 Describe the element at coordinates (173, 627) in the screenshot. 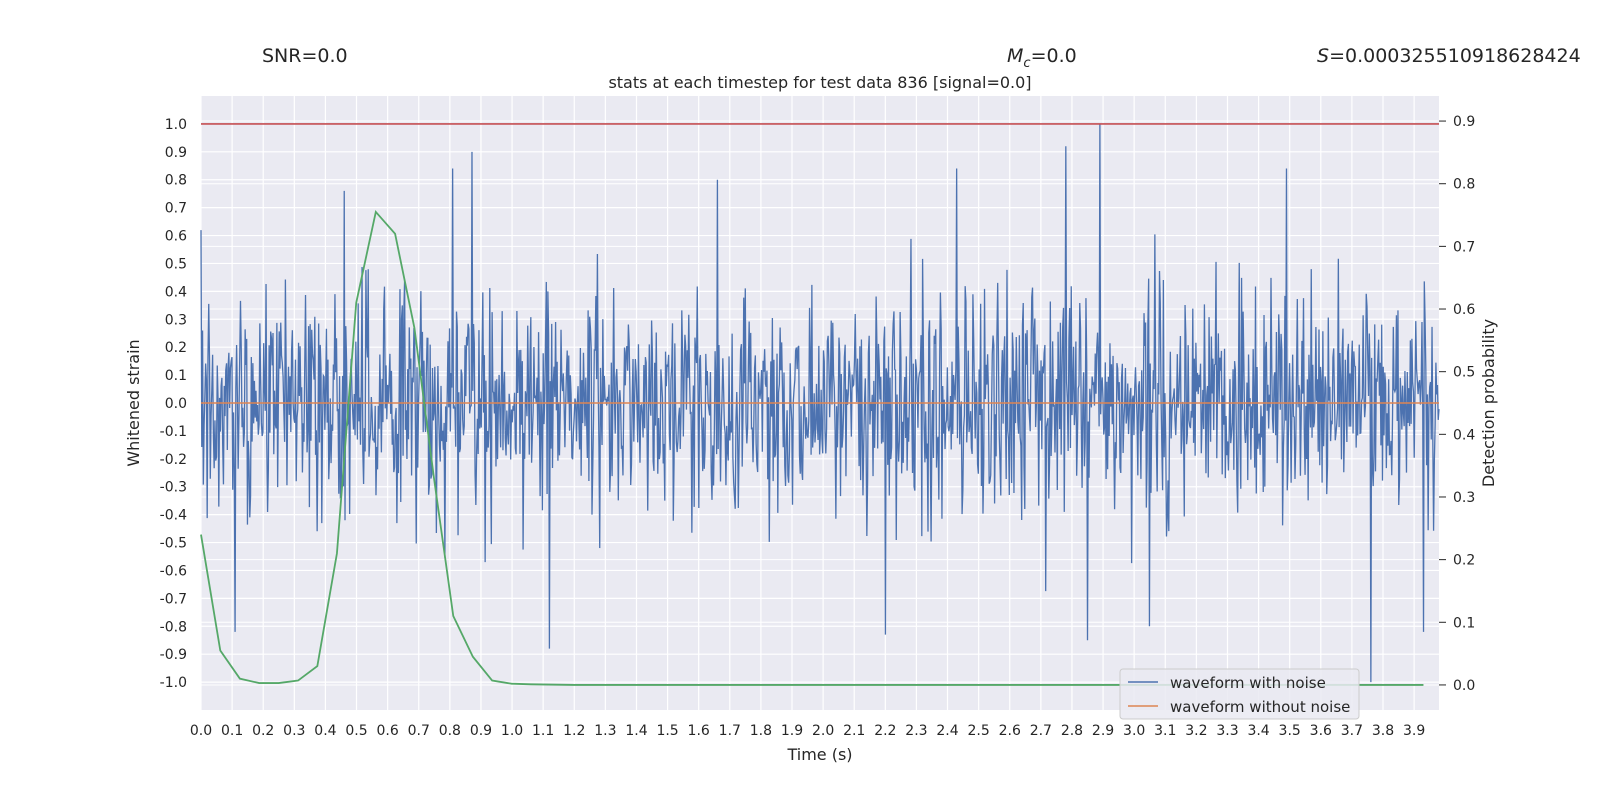

I see `y-tick-label: -0.8` at that location.